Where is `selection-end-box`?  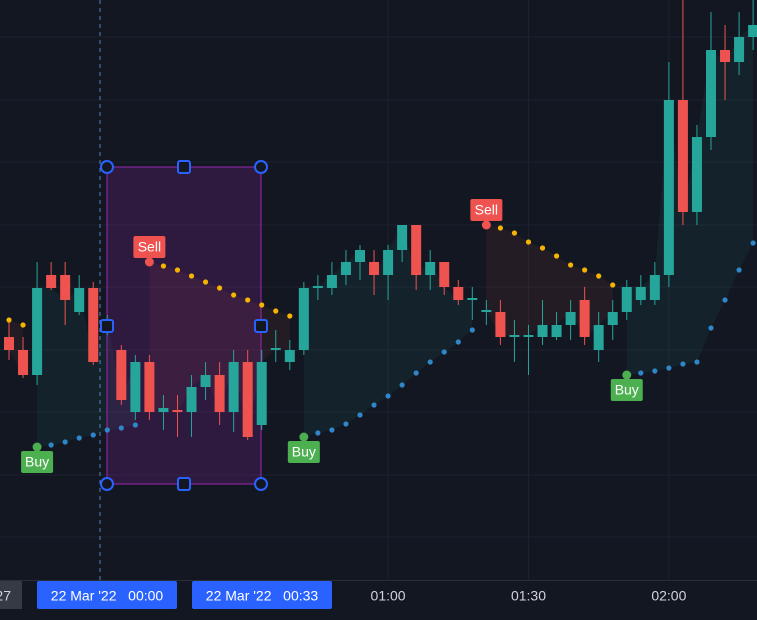
selection-end-box is located at coordinates (262, 595).